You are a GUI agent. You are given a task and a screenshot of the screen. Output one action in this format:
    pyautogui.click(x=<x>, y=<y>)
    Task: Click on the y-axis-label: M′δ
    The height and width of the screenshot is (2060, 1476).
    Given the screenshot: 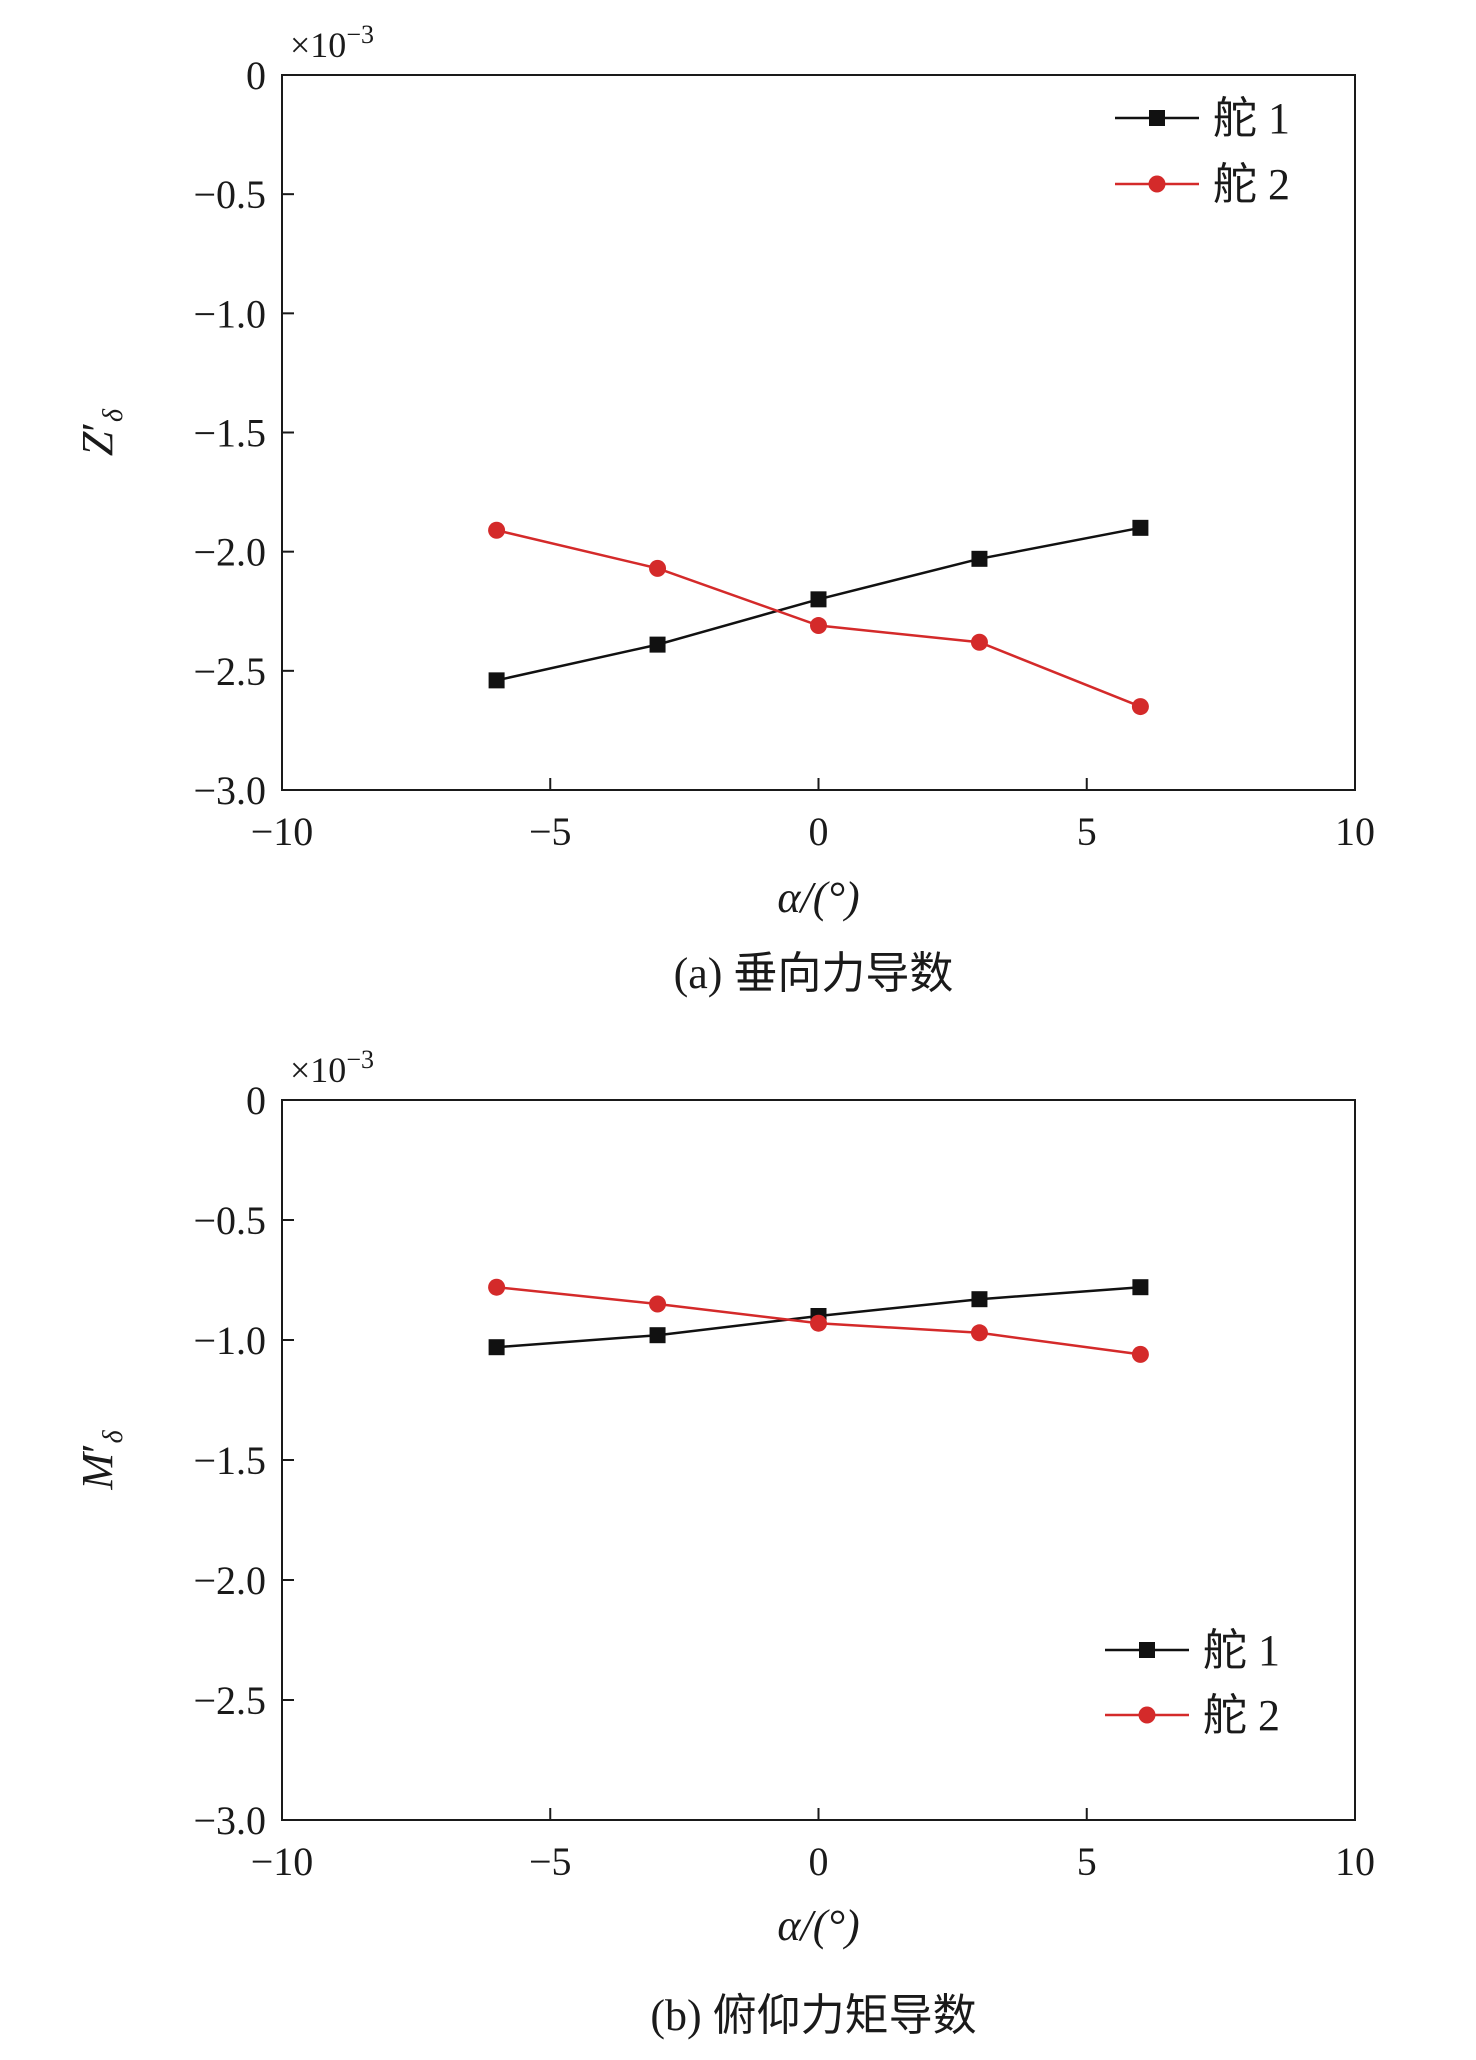 What is the action you would take?
    pyautogui.click(x=101, y=1459)
    